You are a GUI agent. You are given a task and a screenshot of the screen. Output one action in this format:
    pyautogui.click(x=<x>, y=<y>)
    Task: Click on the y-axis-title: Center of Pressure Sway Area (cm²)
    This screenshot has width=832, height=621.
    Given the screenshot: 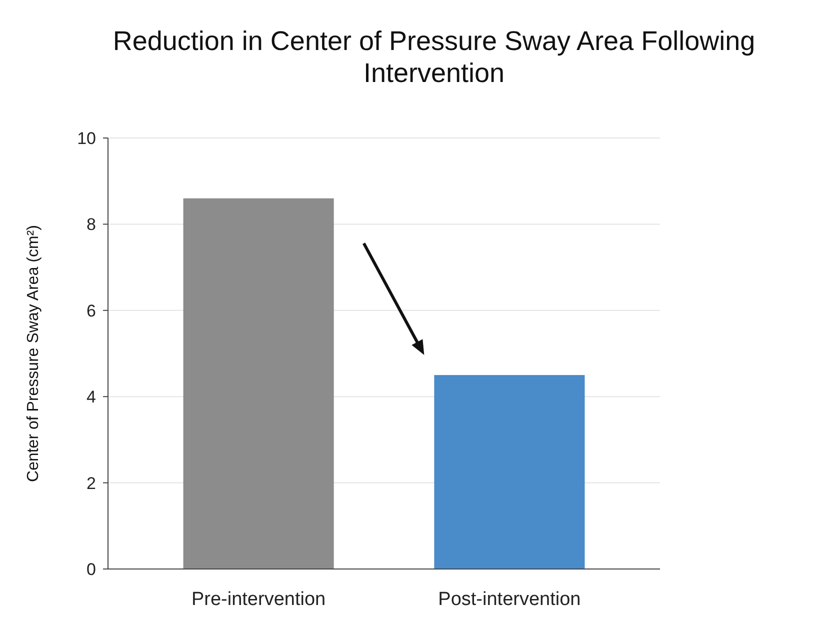 What is the action you would take?
    pyautogui.click(x=33, y=353)
    